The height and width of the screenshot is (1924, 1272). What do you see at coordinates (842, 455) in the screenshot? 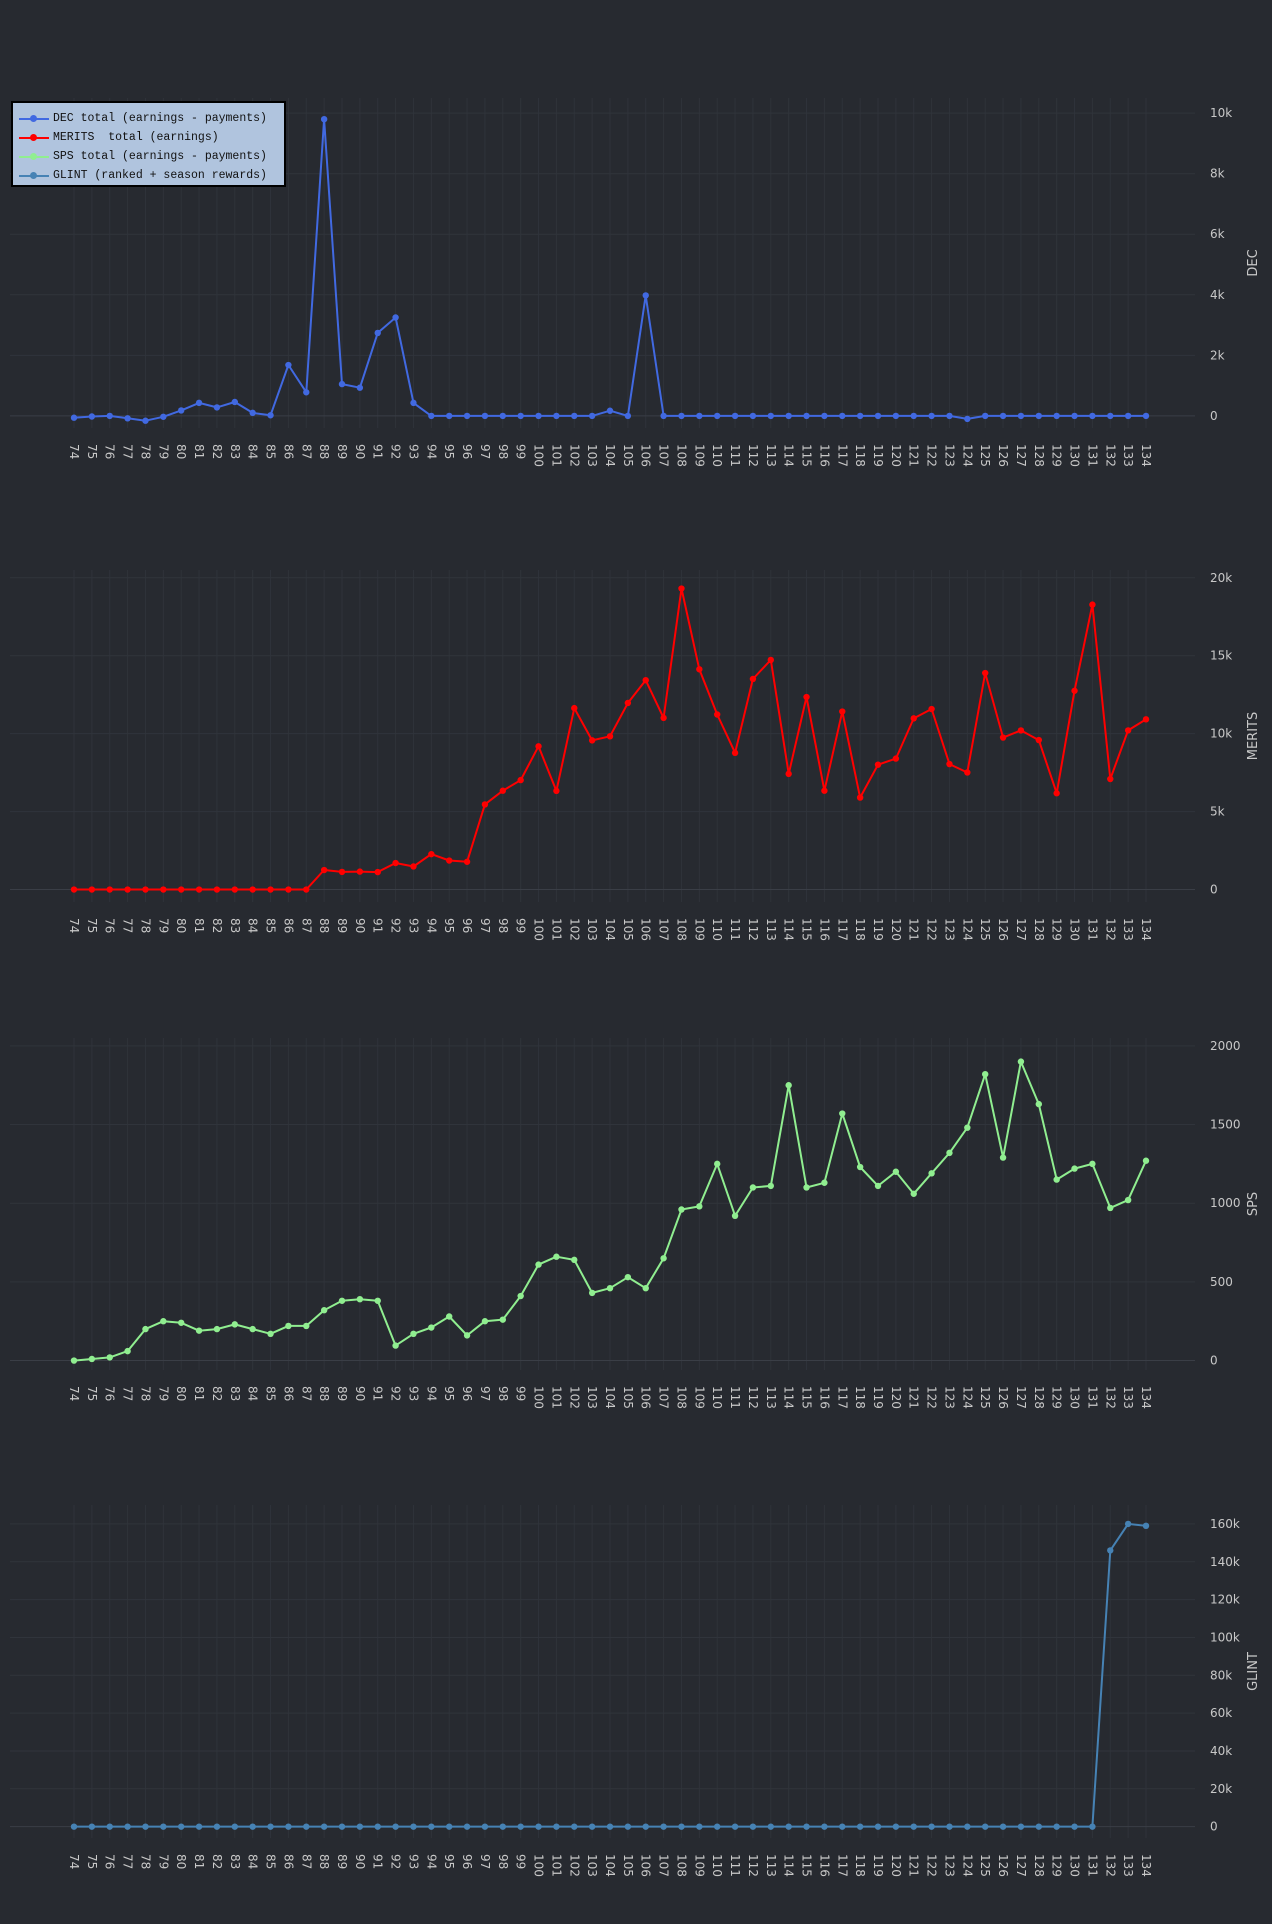
I see `x-tick-label: 117` at bounding box center [842, 455].